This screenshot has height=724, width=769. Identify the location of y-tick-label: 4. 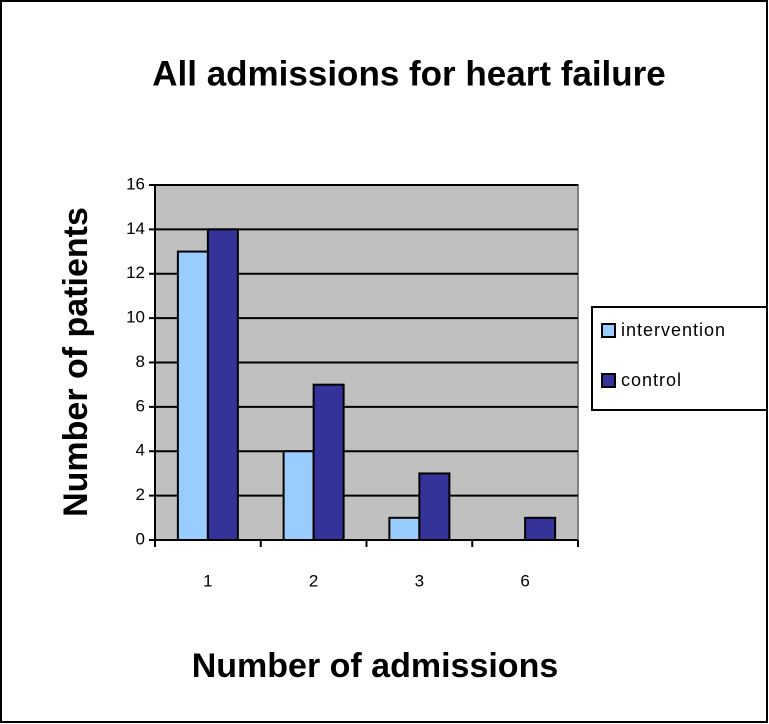
(140, 450).